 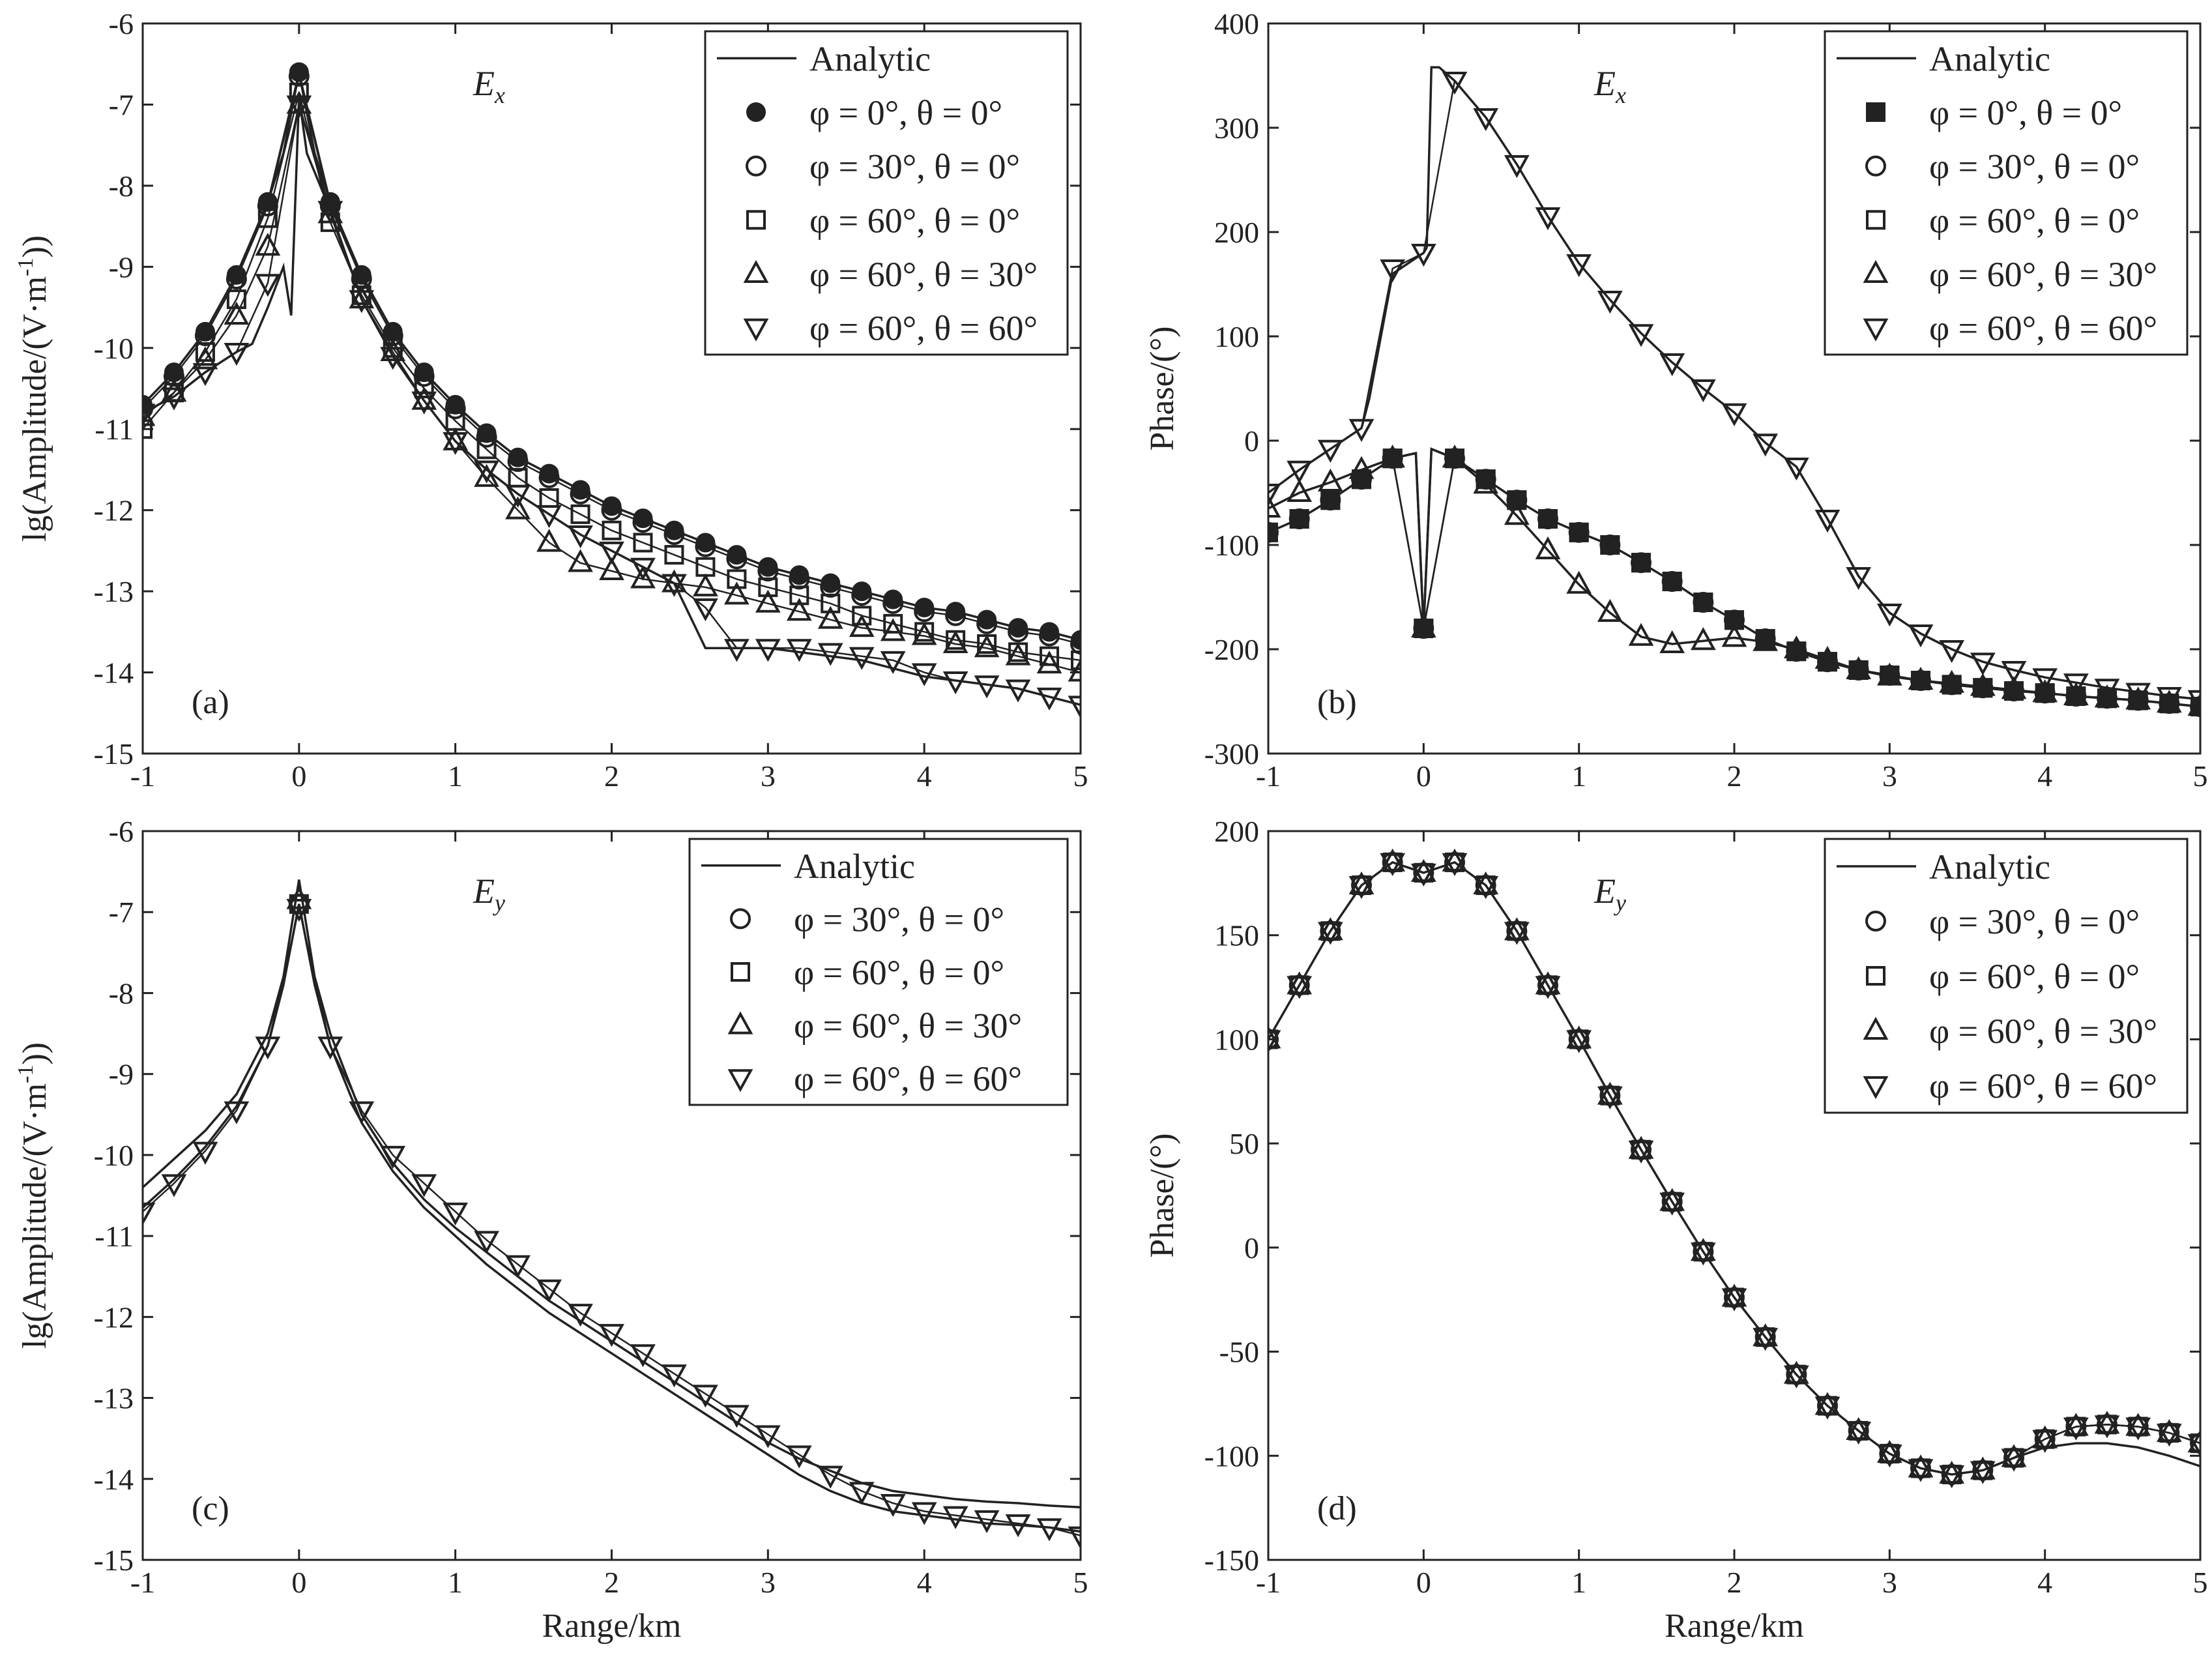 I want to click on x-tick-label: 2, so click(x=611, y=1582).